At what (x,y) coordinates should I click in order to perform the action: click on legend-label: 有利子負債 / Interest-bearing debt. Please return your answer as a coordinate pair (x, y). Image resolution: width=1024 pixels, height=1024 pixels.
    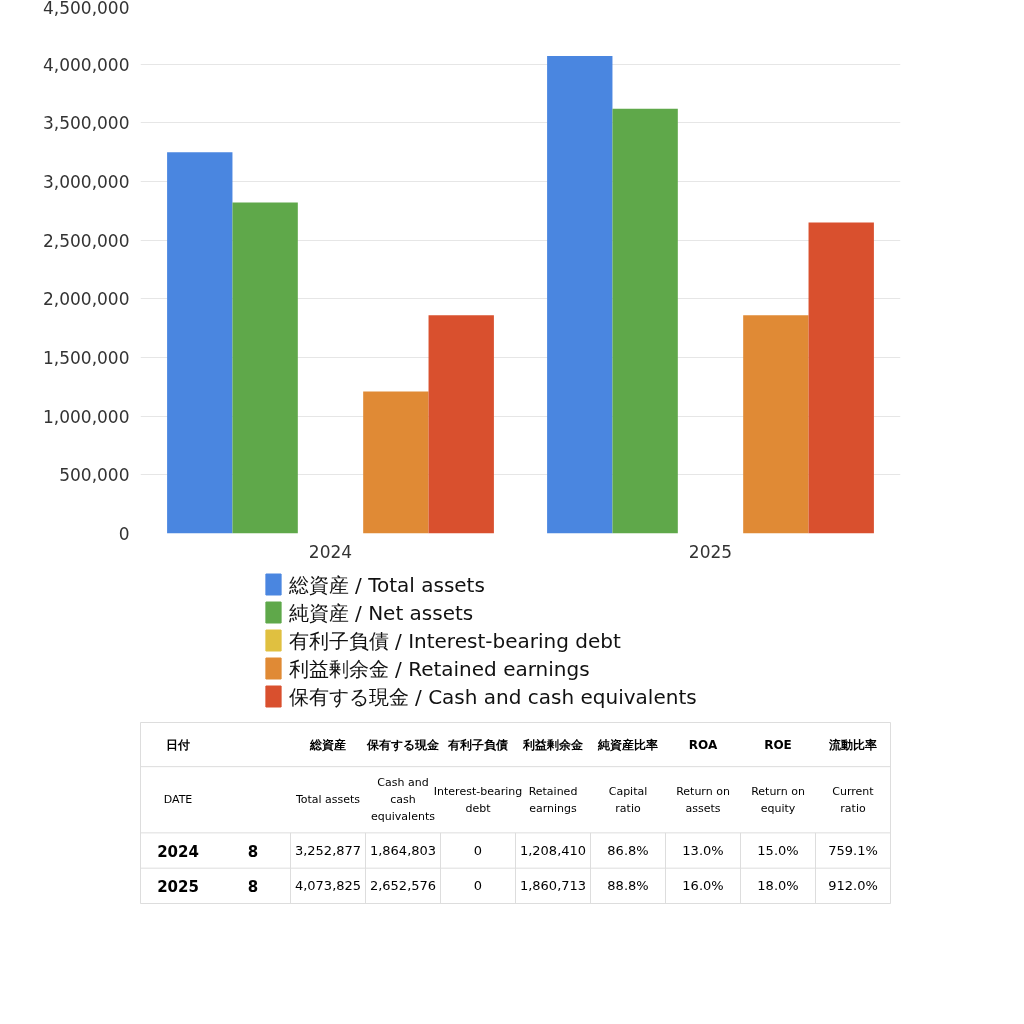
    Looking at the image, I should click on (454, 640).